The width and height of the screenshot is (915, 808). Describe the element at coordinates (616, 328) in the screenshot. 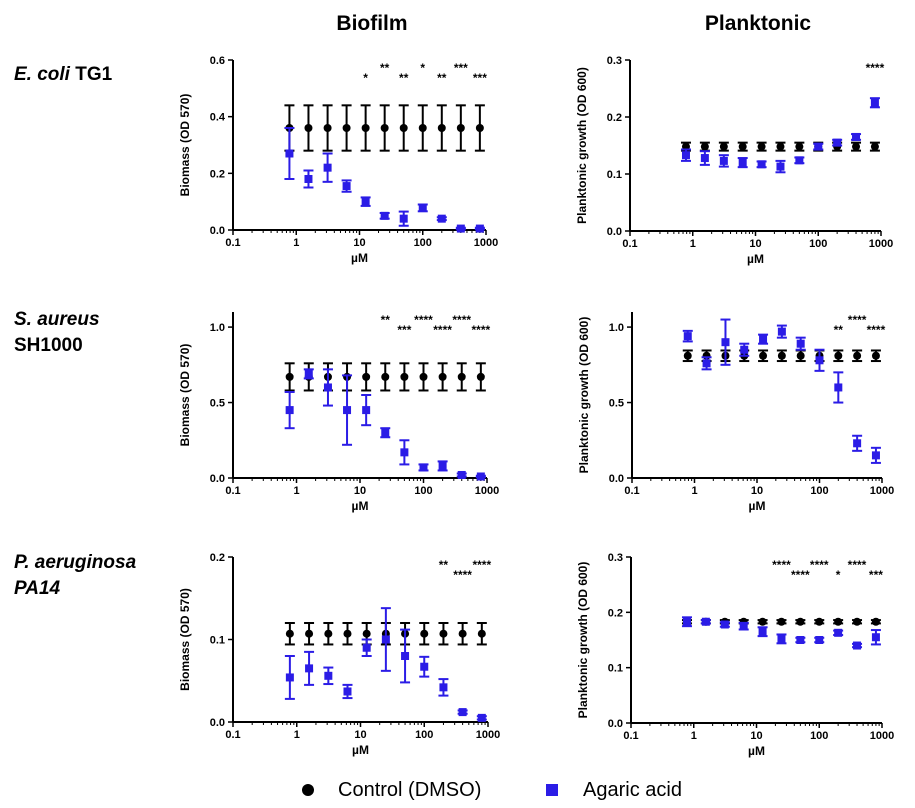

I see `y-tick-label: 1.0` at that location.